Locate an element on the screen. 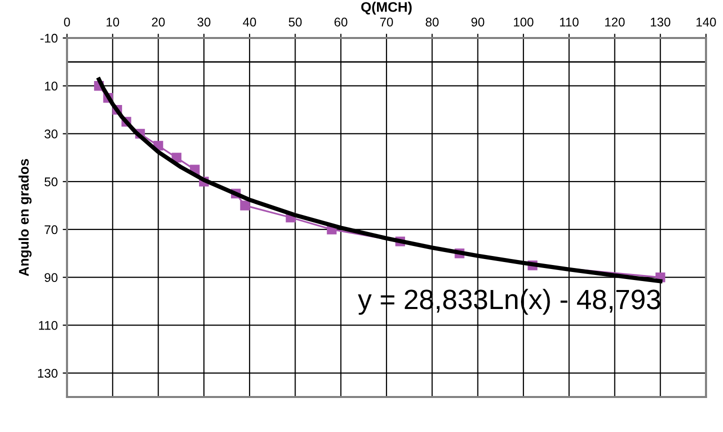  y-tick-label: 50 is located at coordinates (51, 181).